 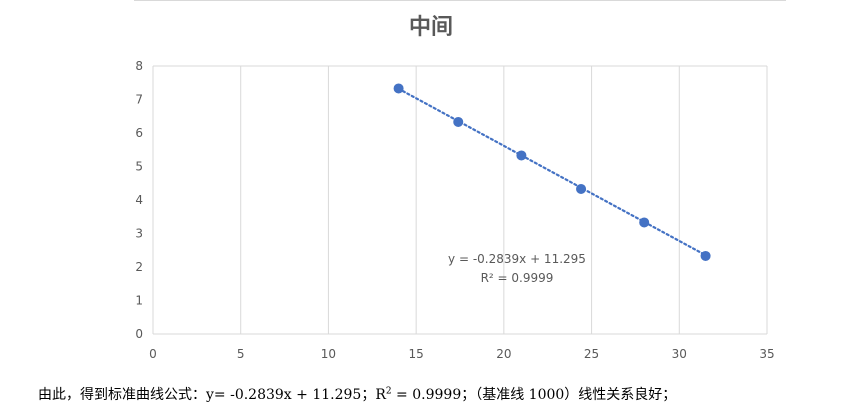 I want to click on x-tick-label: 10, so click(x=328, y=354).